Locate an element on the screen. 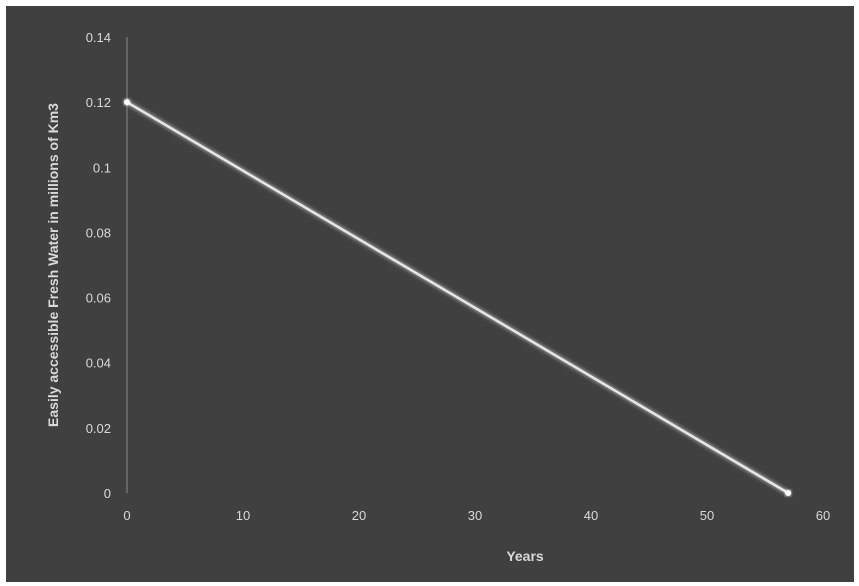 This screenshot has height=586, width=859. x-axis-title: Years is located at coordinates (525, 556).